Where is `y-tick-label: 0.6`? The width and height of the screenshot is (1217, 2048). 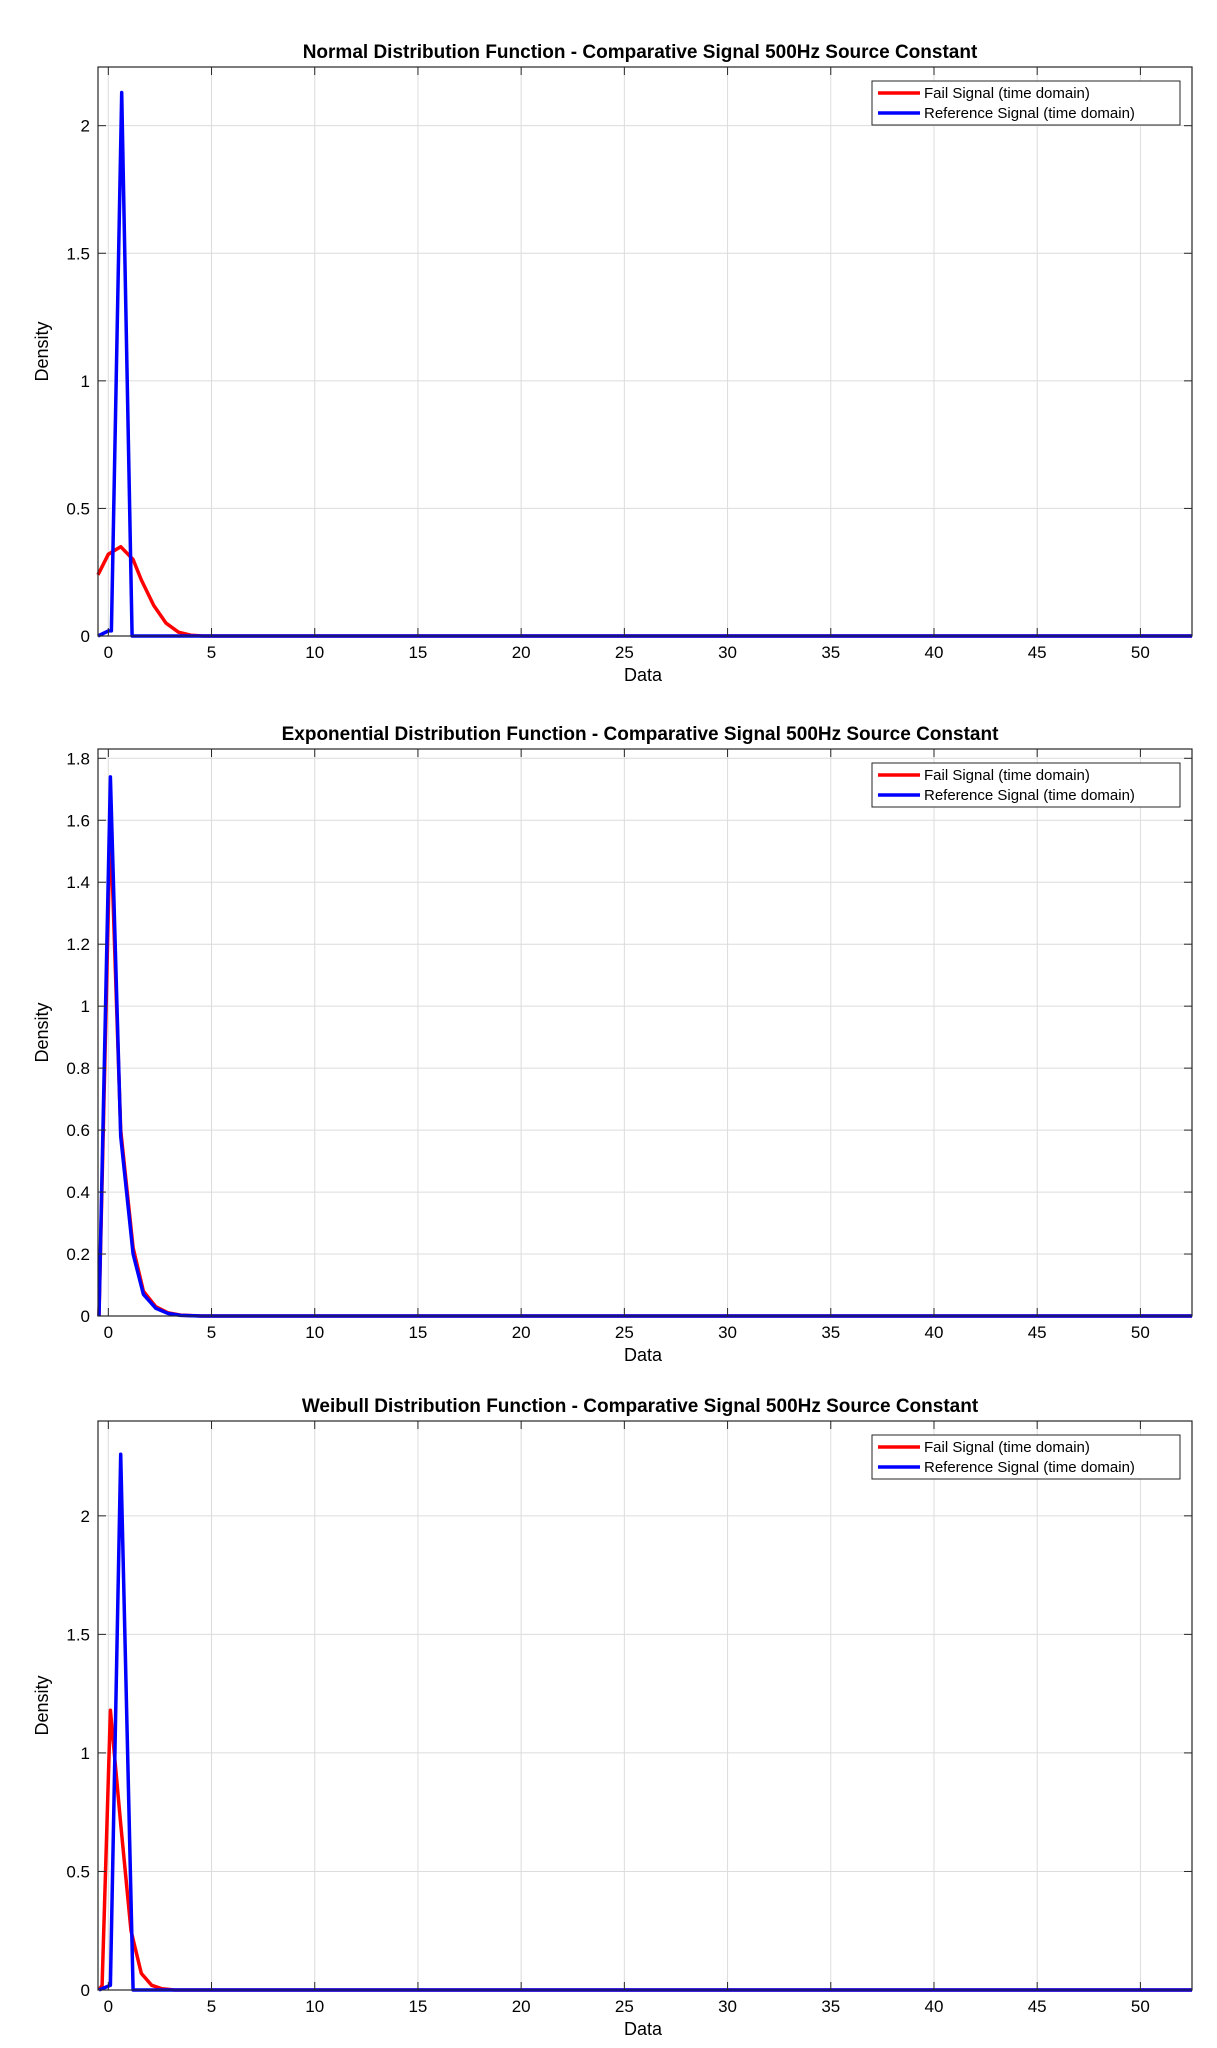 y-tick-label: 0.6 is located at coordinates (78, 1130).